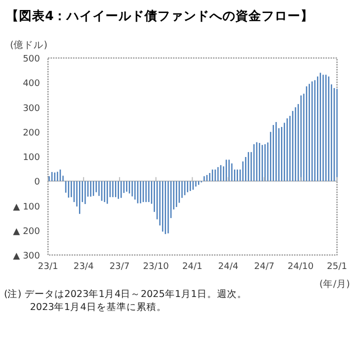 This screenshot has height=340, width=363. Describe the element at coordinates (264, 267) in the screenshot. I see `xtick: 24/7` at that location.